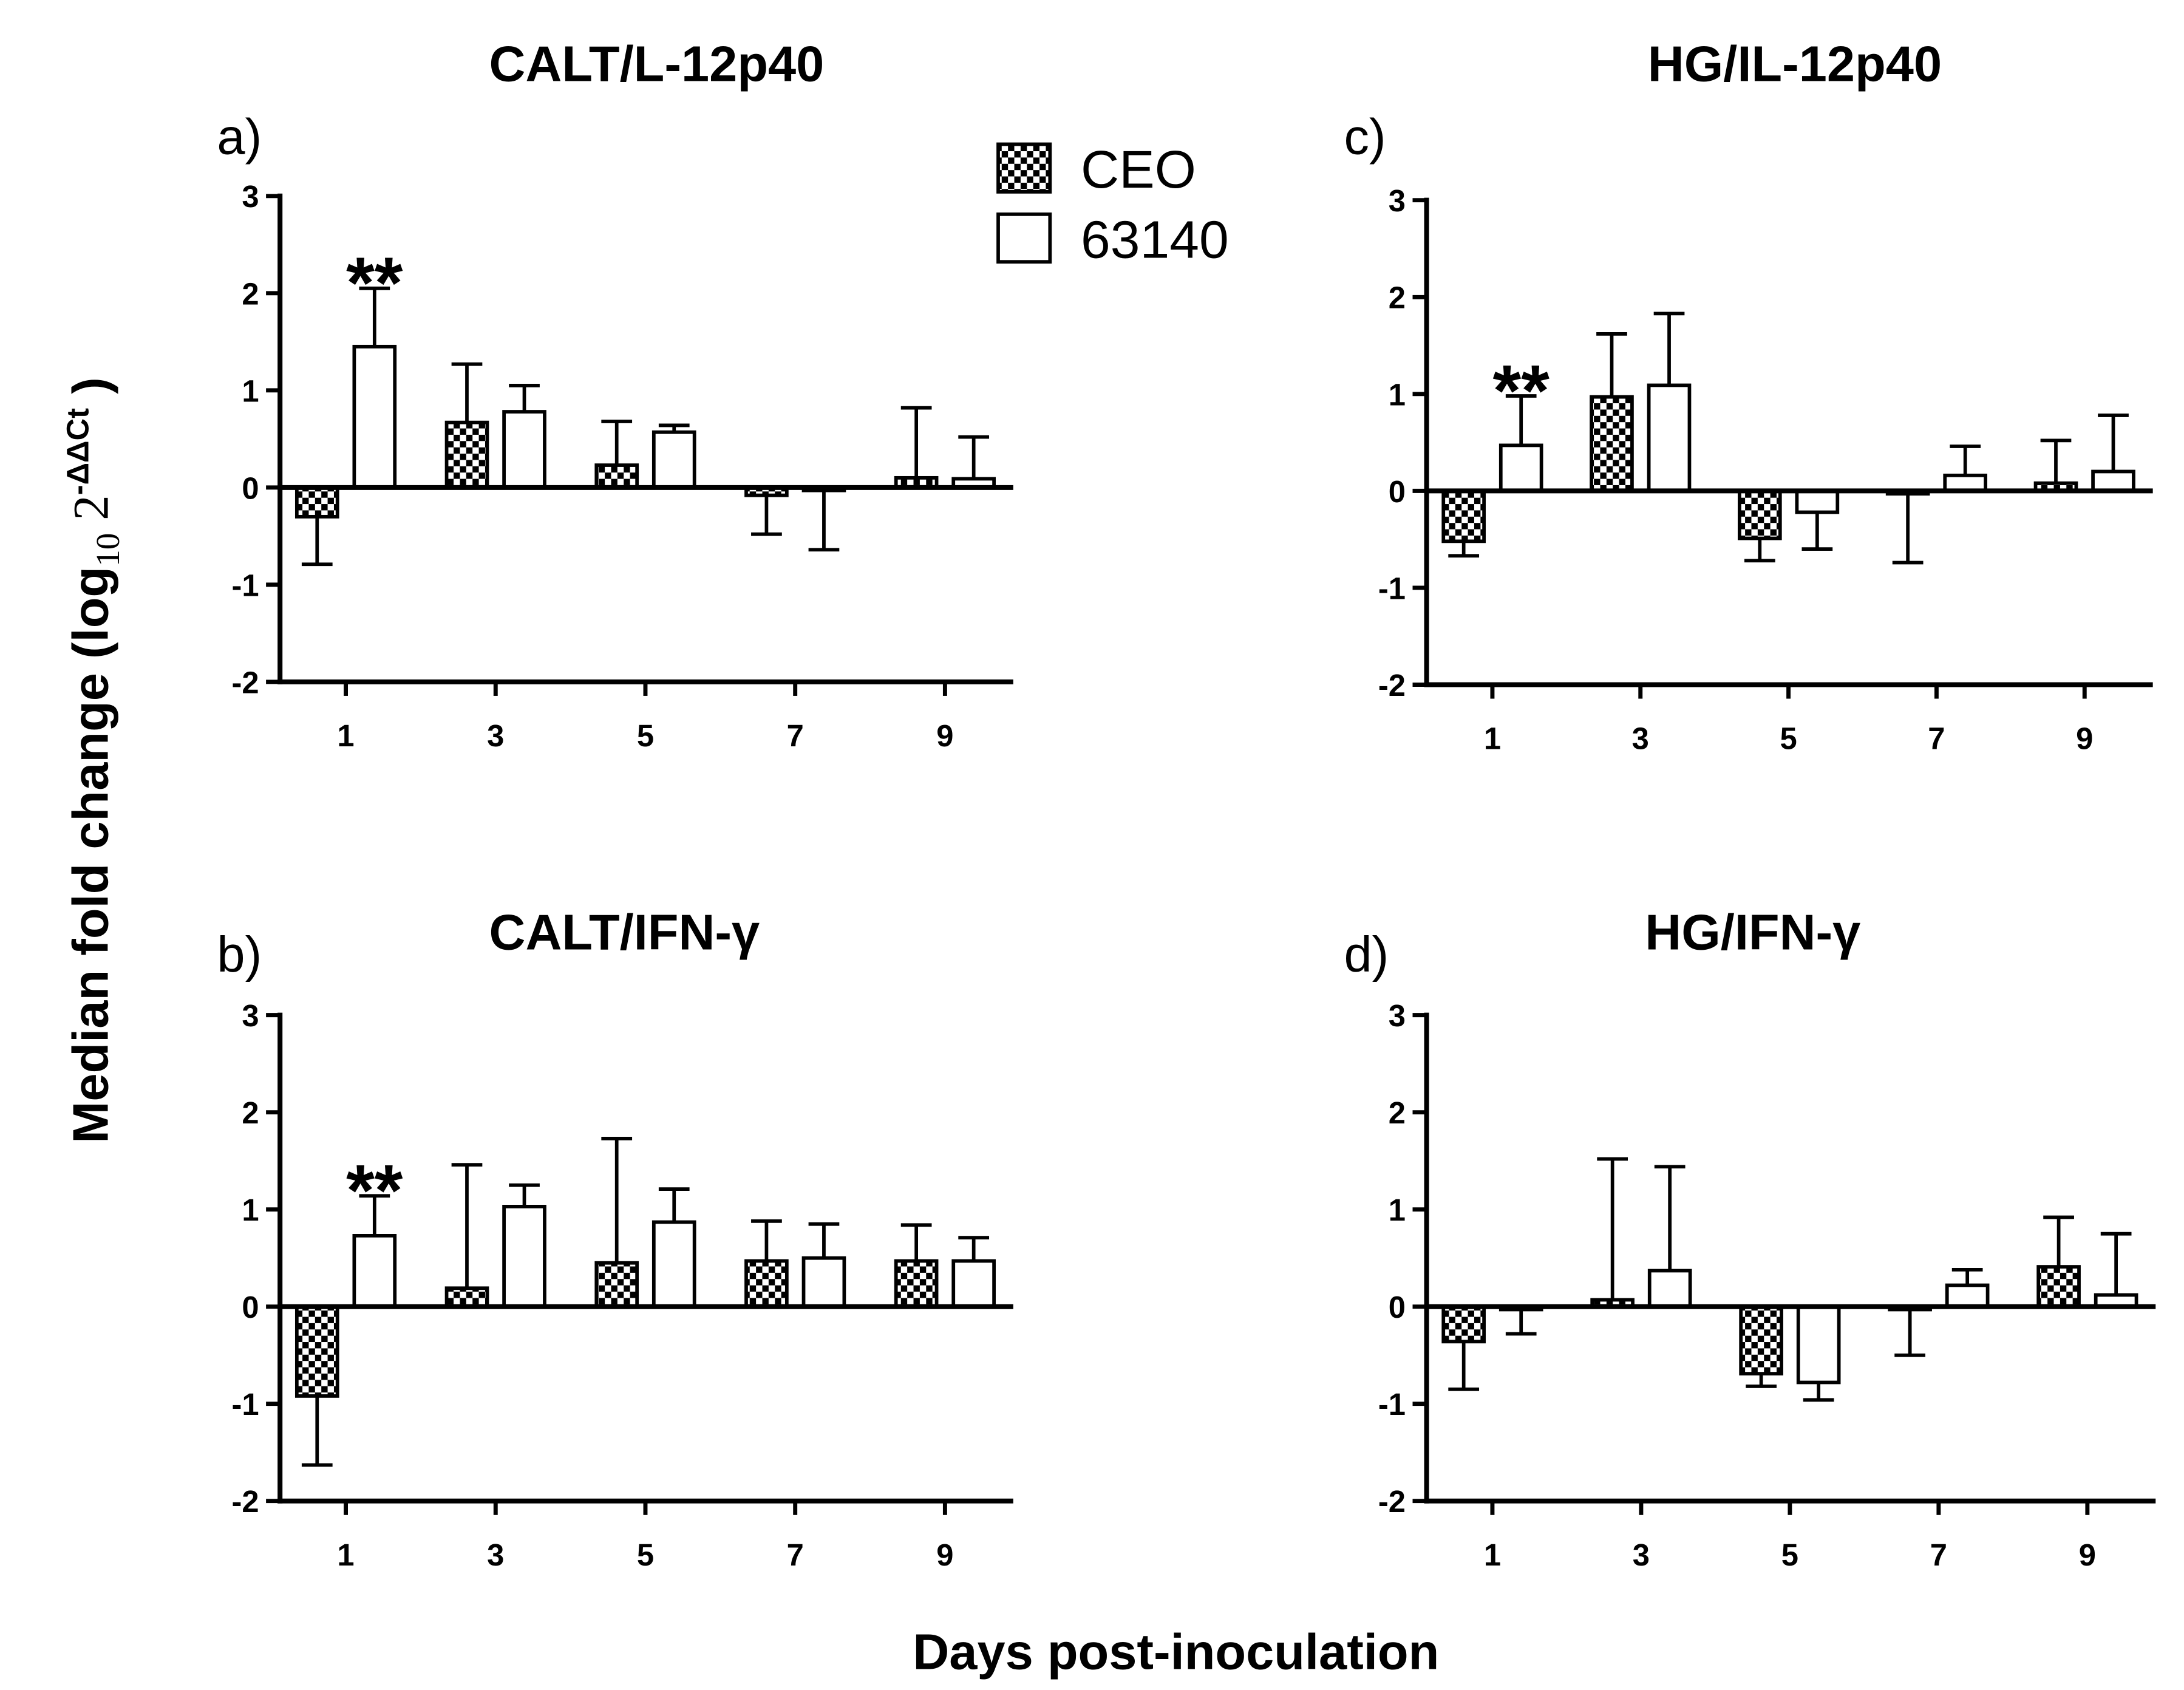 The image size is (2184, 1690). I want to click on y-axis-title-superscript: -ΔΔCt, so click(77, 451).